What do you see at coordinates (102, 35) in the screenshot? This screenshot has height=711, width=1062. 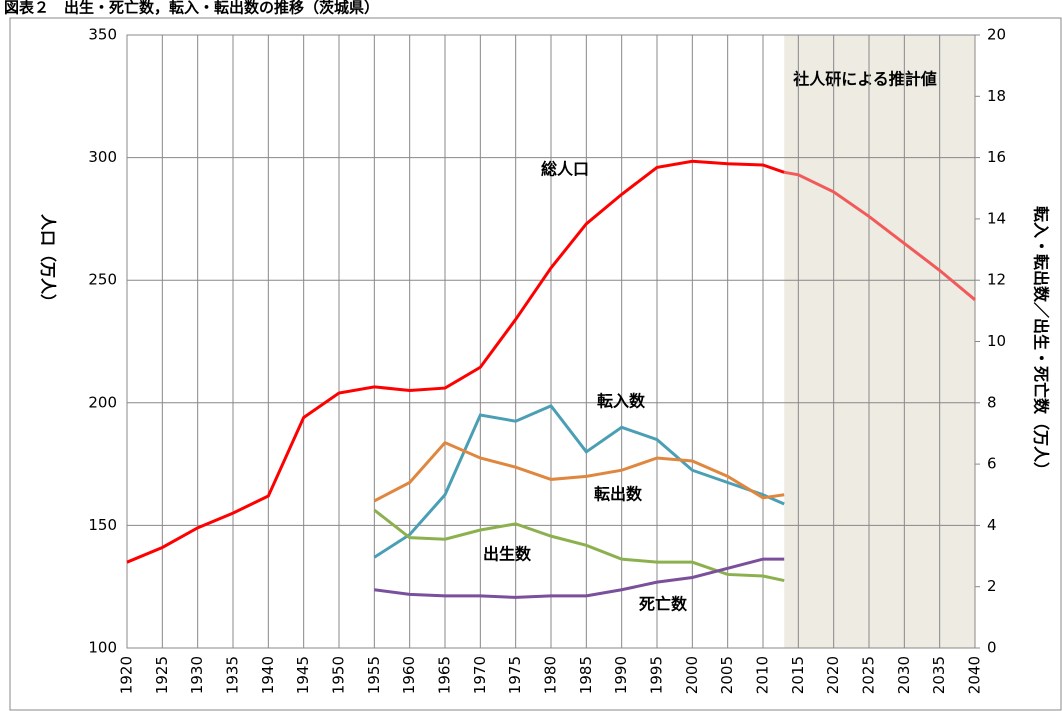 I see `y-tick-label: 350` at bounding box center [102, 35].